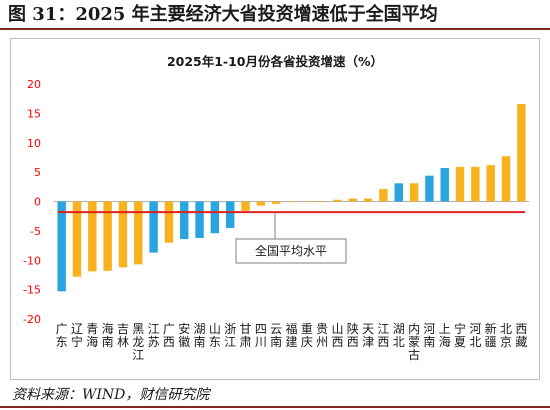  I want to click on bar-河北, so click(475, 184).